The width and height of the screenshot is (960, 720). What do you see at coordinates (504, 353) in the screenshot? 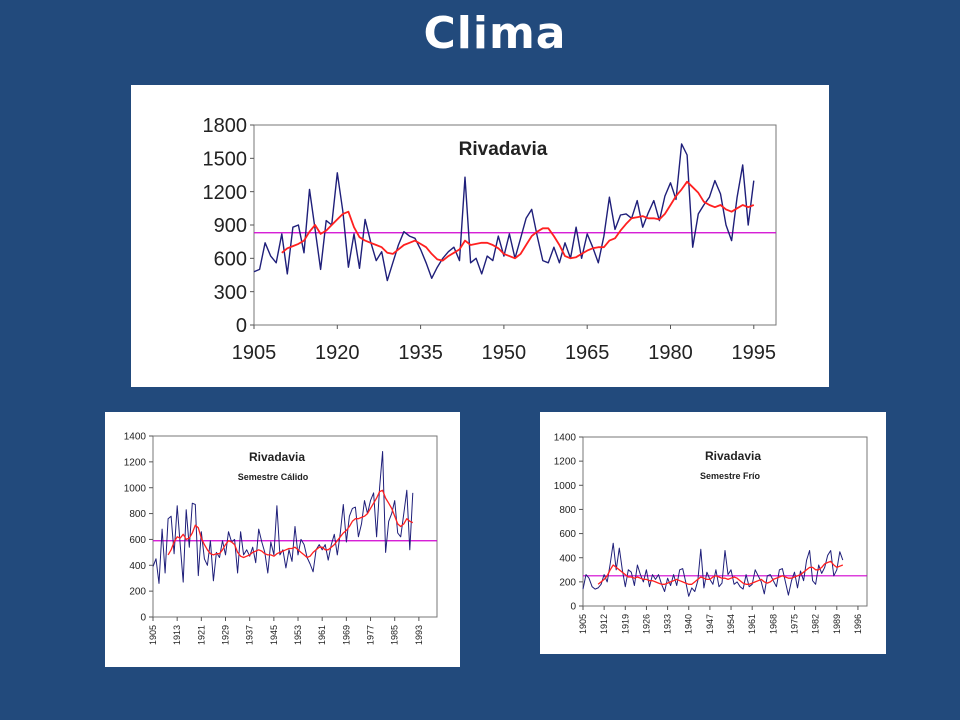
I see `x-tick-label: 1950` at bounding box center [504, 353].